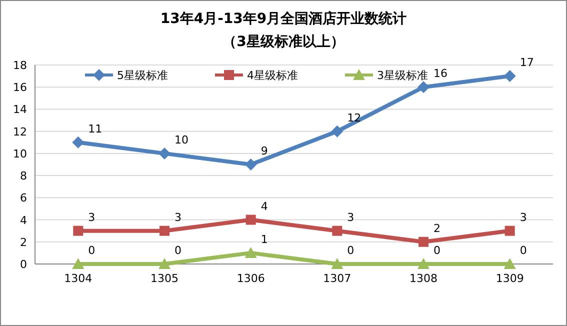 The image size is (567, 326). I want to click on data-label: 2, so click(437, 228).